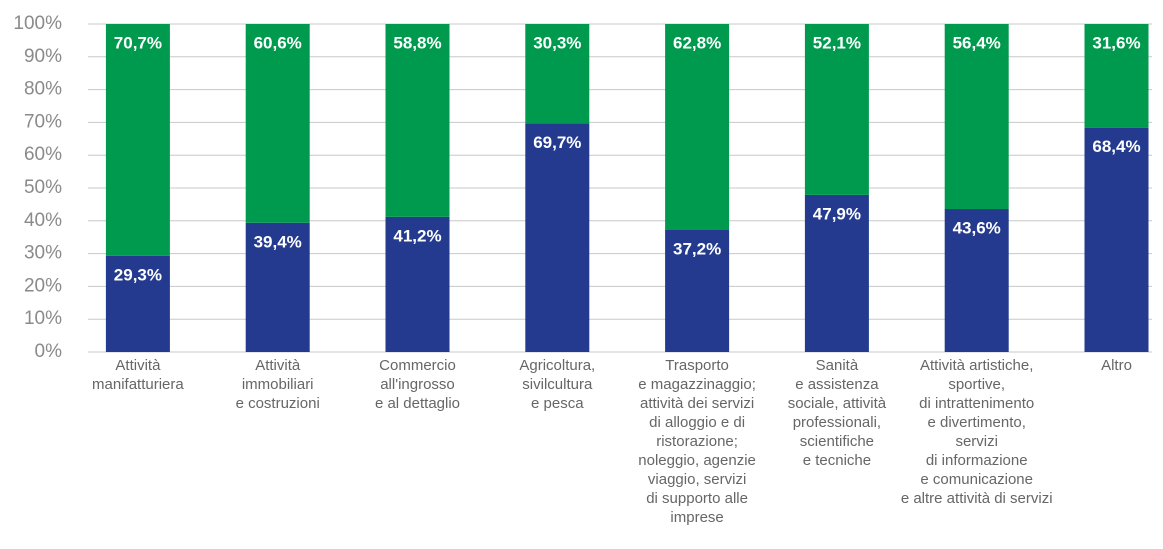 The width and height of the screenshot is (1163, 549). I want to click on x-tick-label-line: e al dettaglio, so click(417, 403).